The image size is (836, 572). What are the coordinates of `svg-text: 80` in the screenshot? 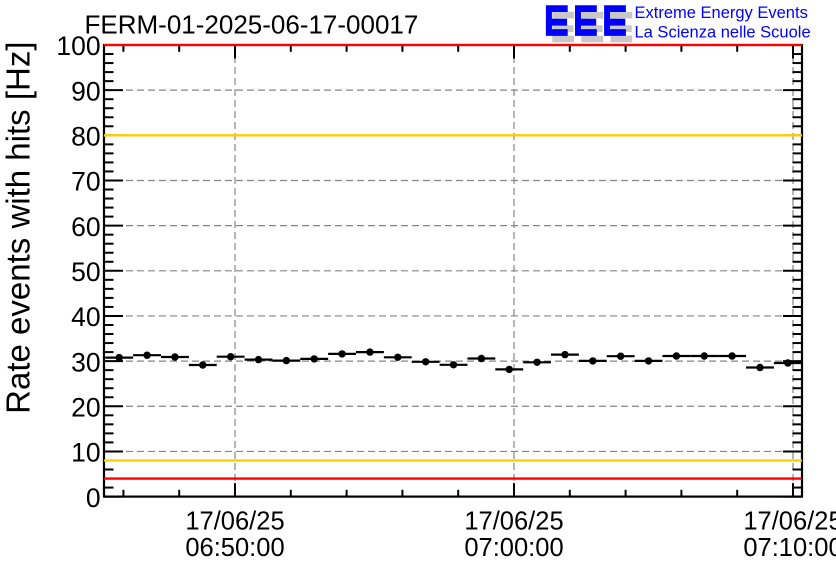 It's located at (85, 137).